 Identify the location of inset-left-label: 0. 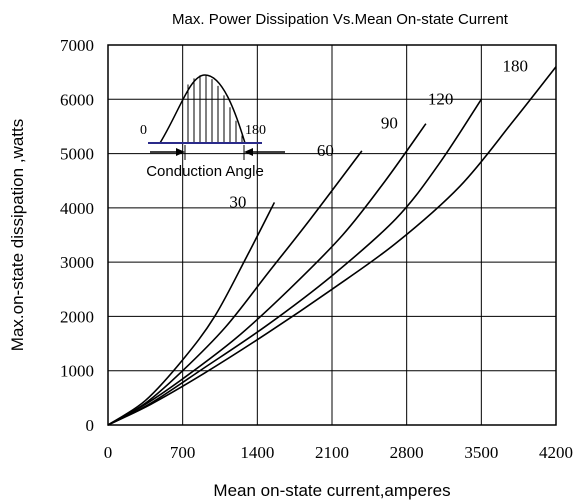
(143, 130).